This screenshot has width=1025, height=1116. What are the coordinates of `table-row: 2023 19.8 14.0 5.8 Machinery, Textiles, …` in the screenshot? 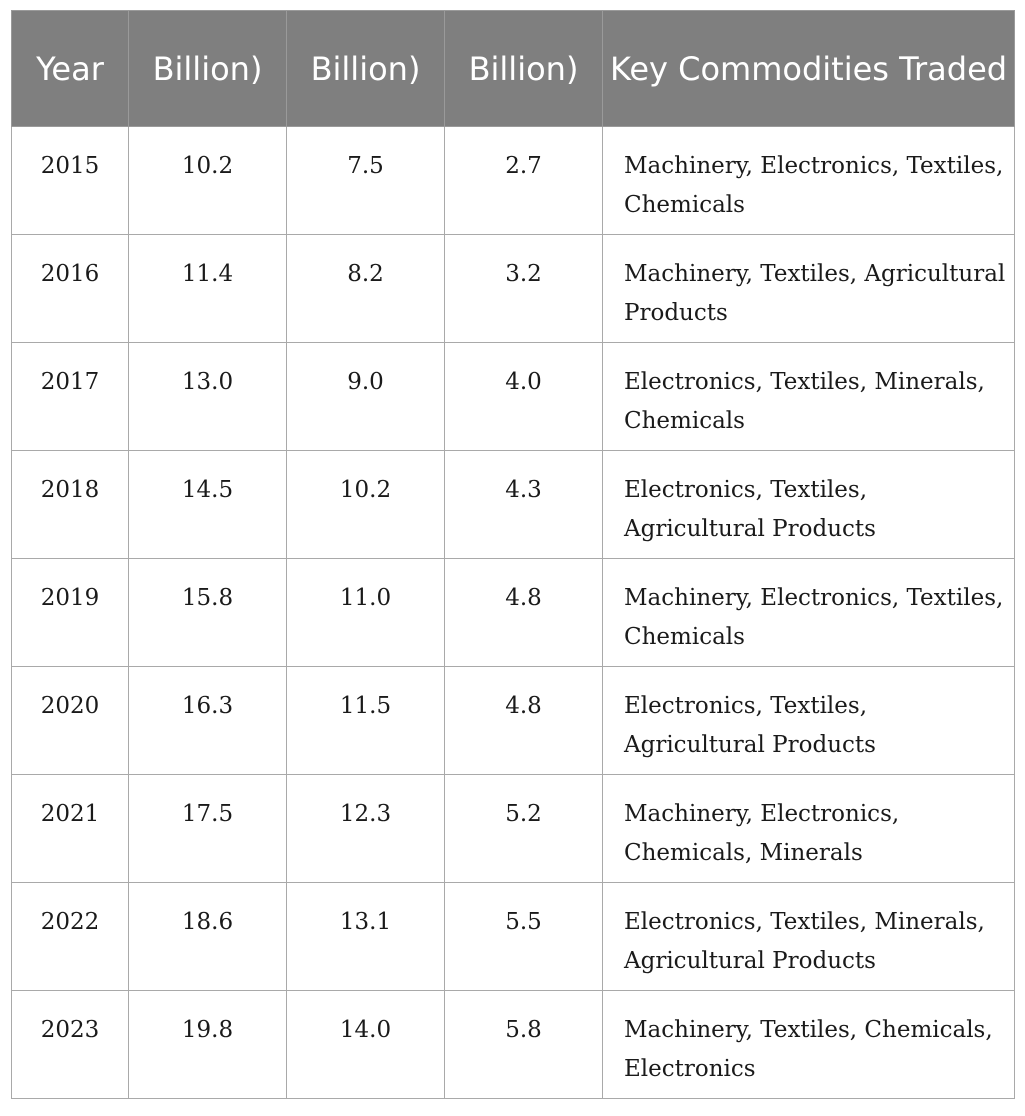 It's located at (513, 1044).